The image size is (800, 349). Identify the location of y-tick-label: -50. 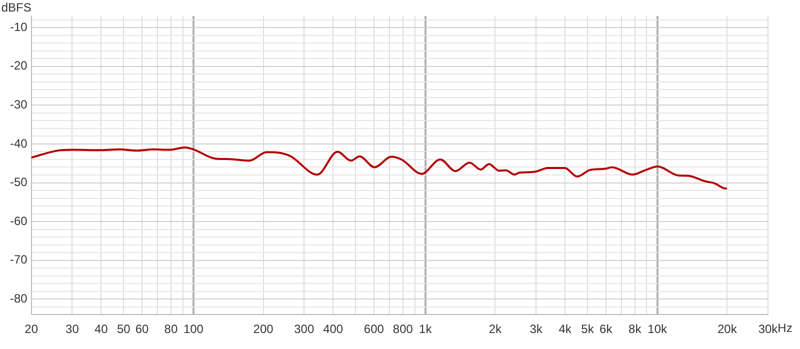
(19, 182).